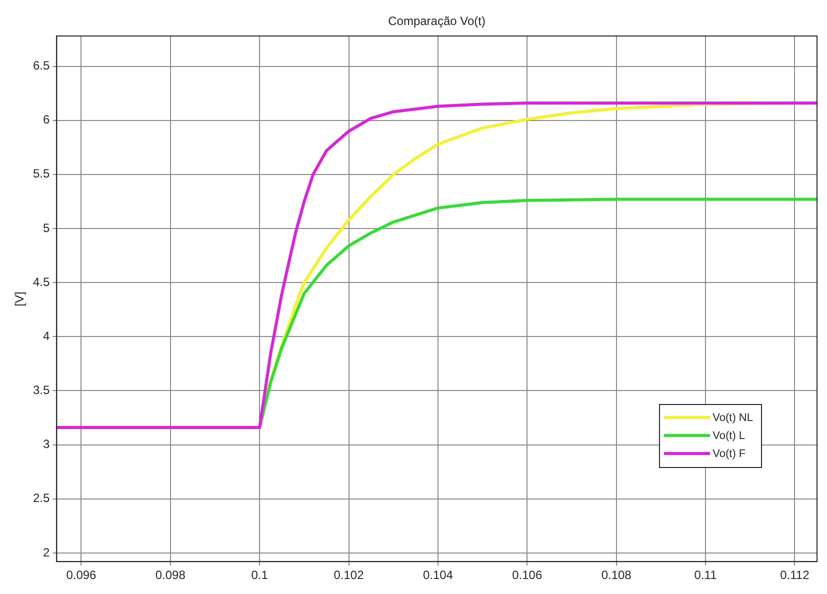 The width and height of the screenshot is (827, 594). Describe the element at coordinates (41, 65) in the screenshot. I see `y-tick-label: 6.5` at that location.